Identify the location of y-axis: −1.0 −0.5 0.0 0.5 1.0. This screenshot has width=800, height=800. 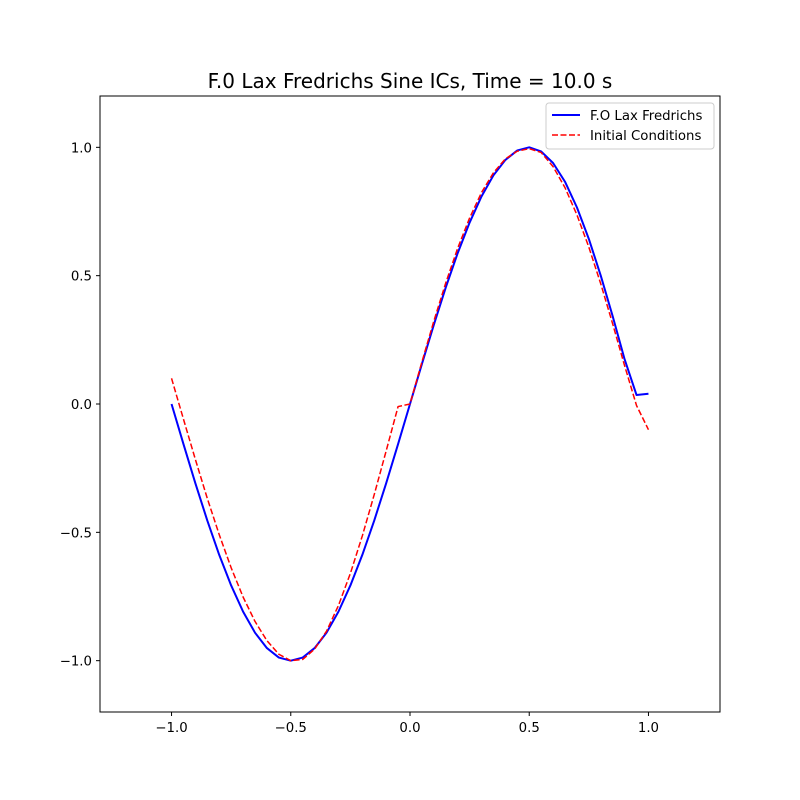
(80, 405).